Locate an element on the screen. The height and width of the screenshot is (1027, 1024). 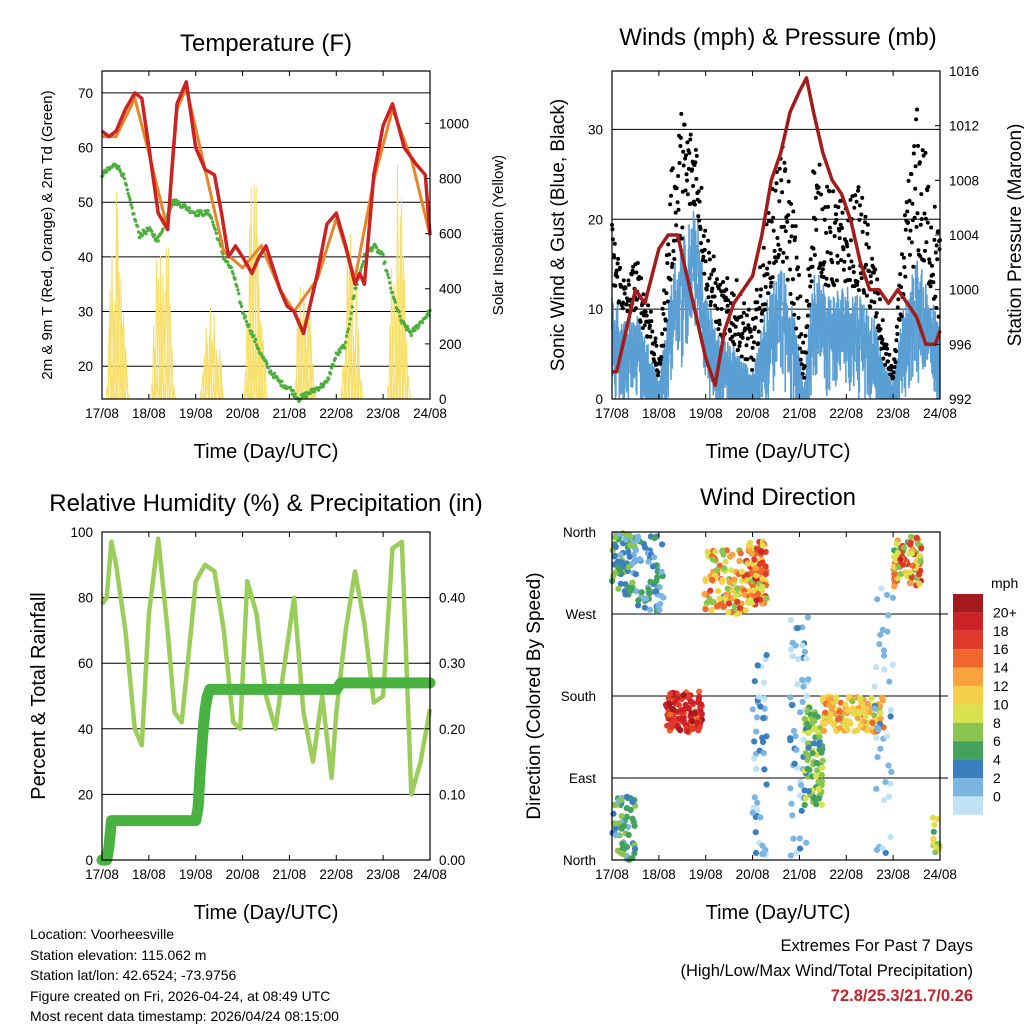
direction-xtick-label: 23/08 is located at coordinates (893, 874).